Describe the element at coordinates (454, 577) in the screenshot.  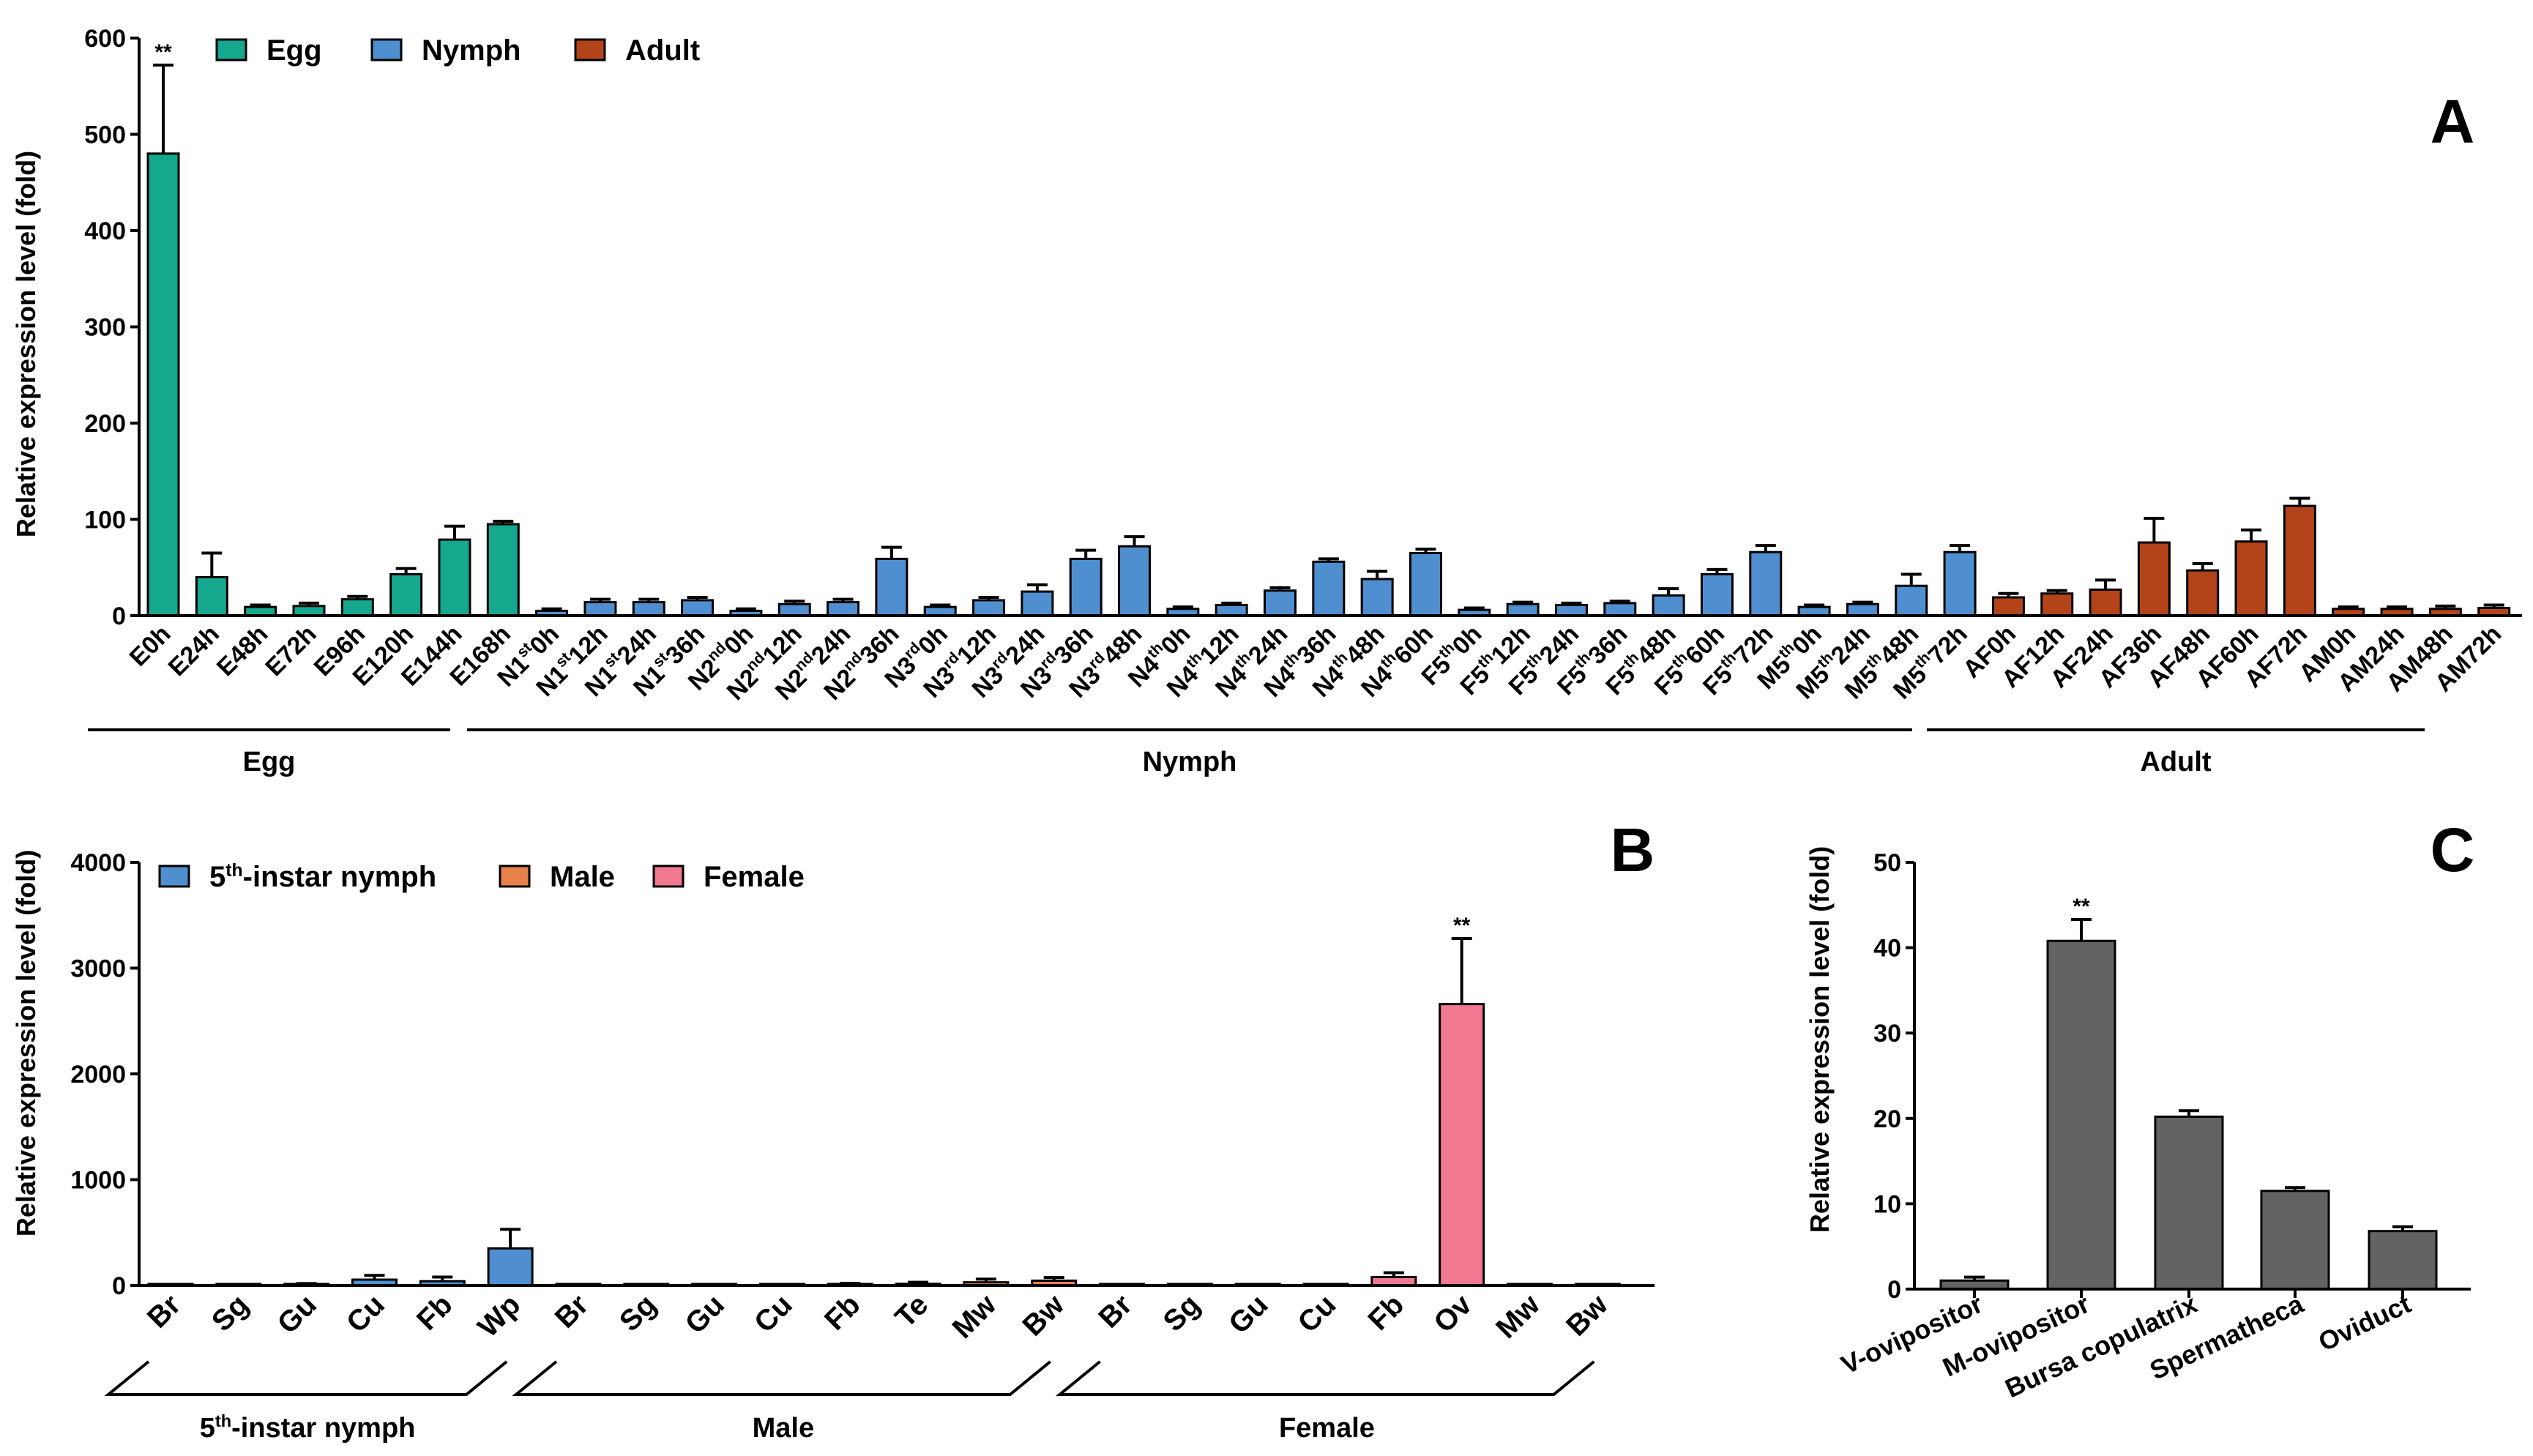
I see `bar-e144h` at that location.